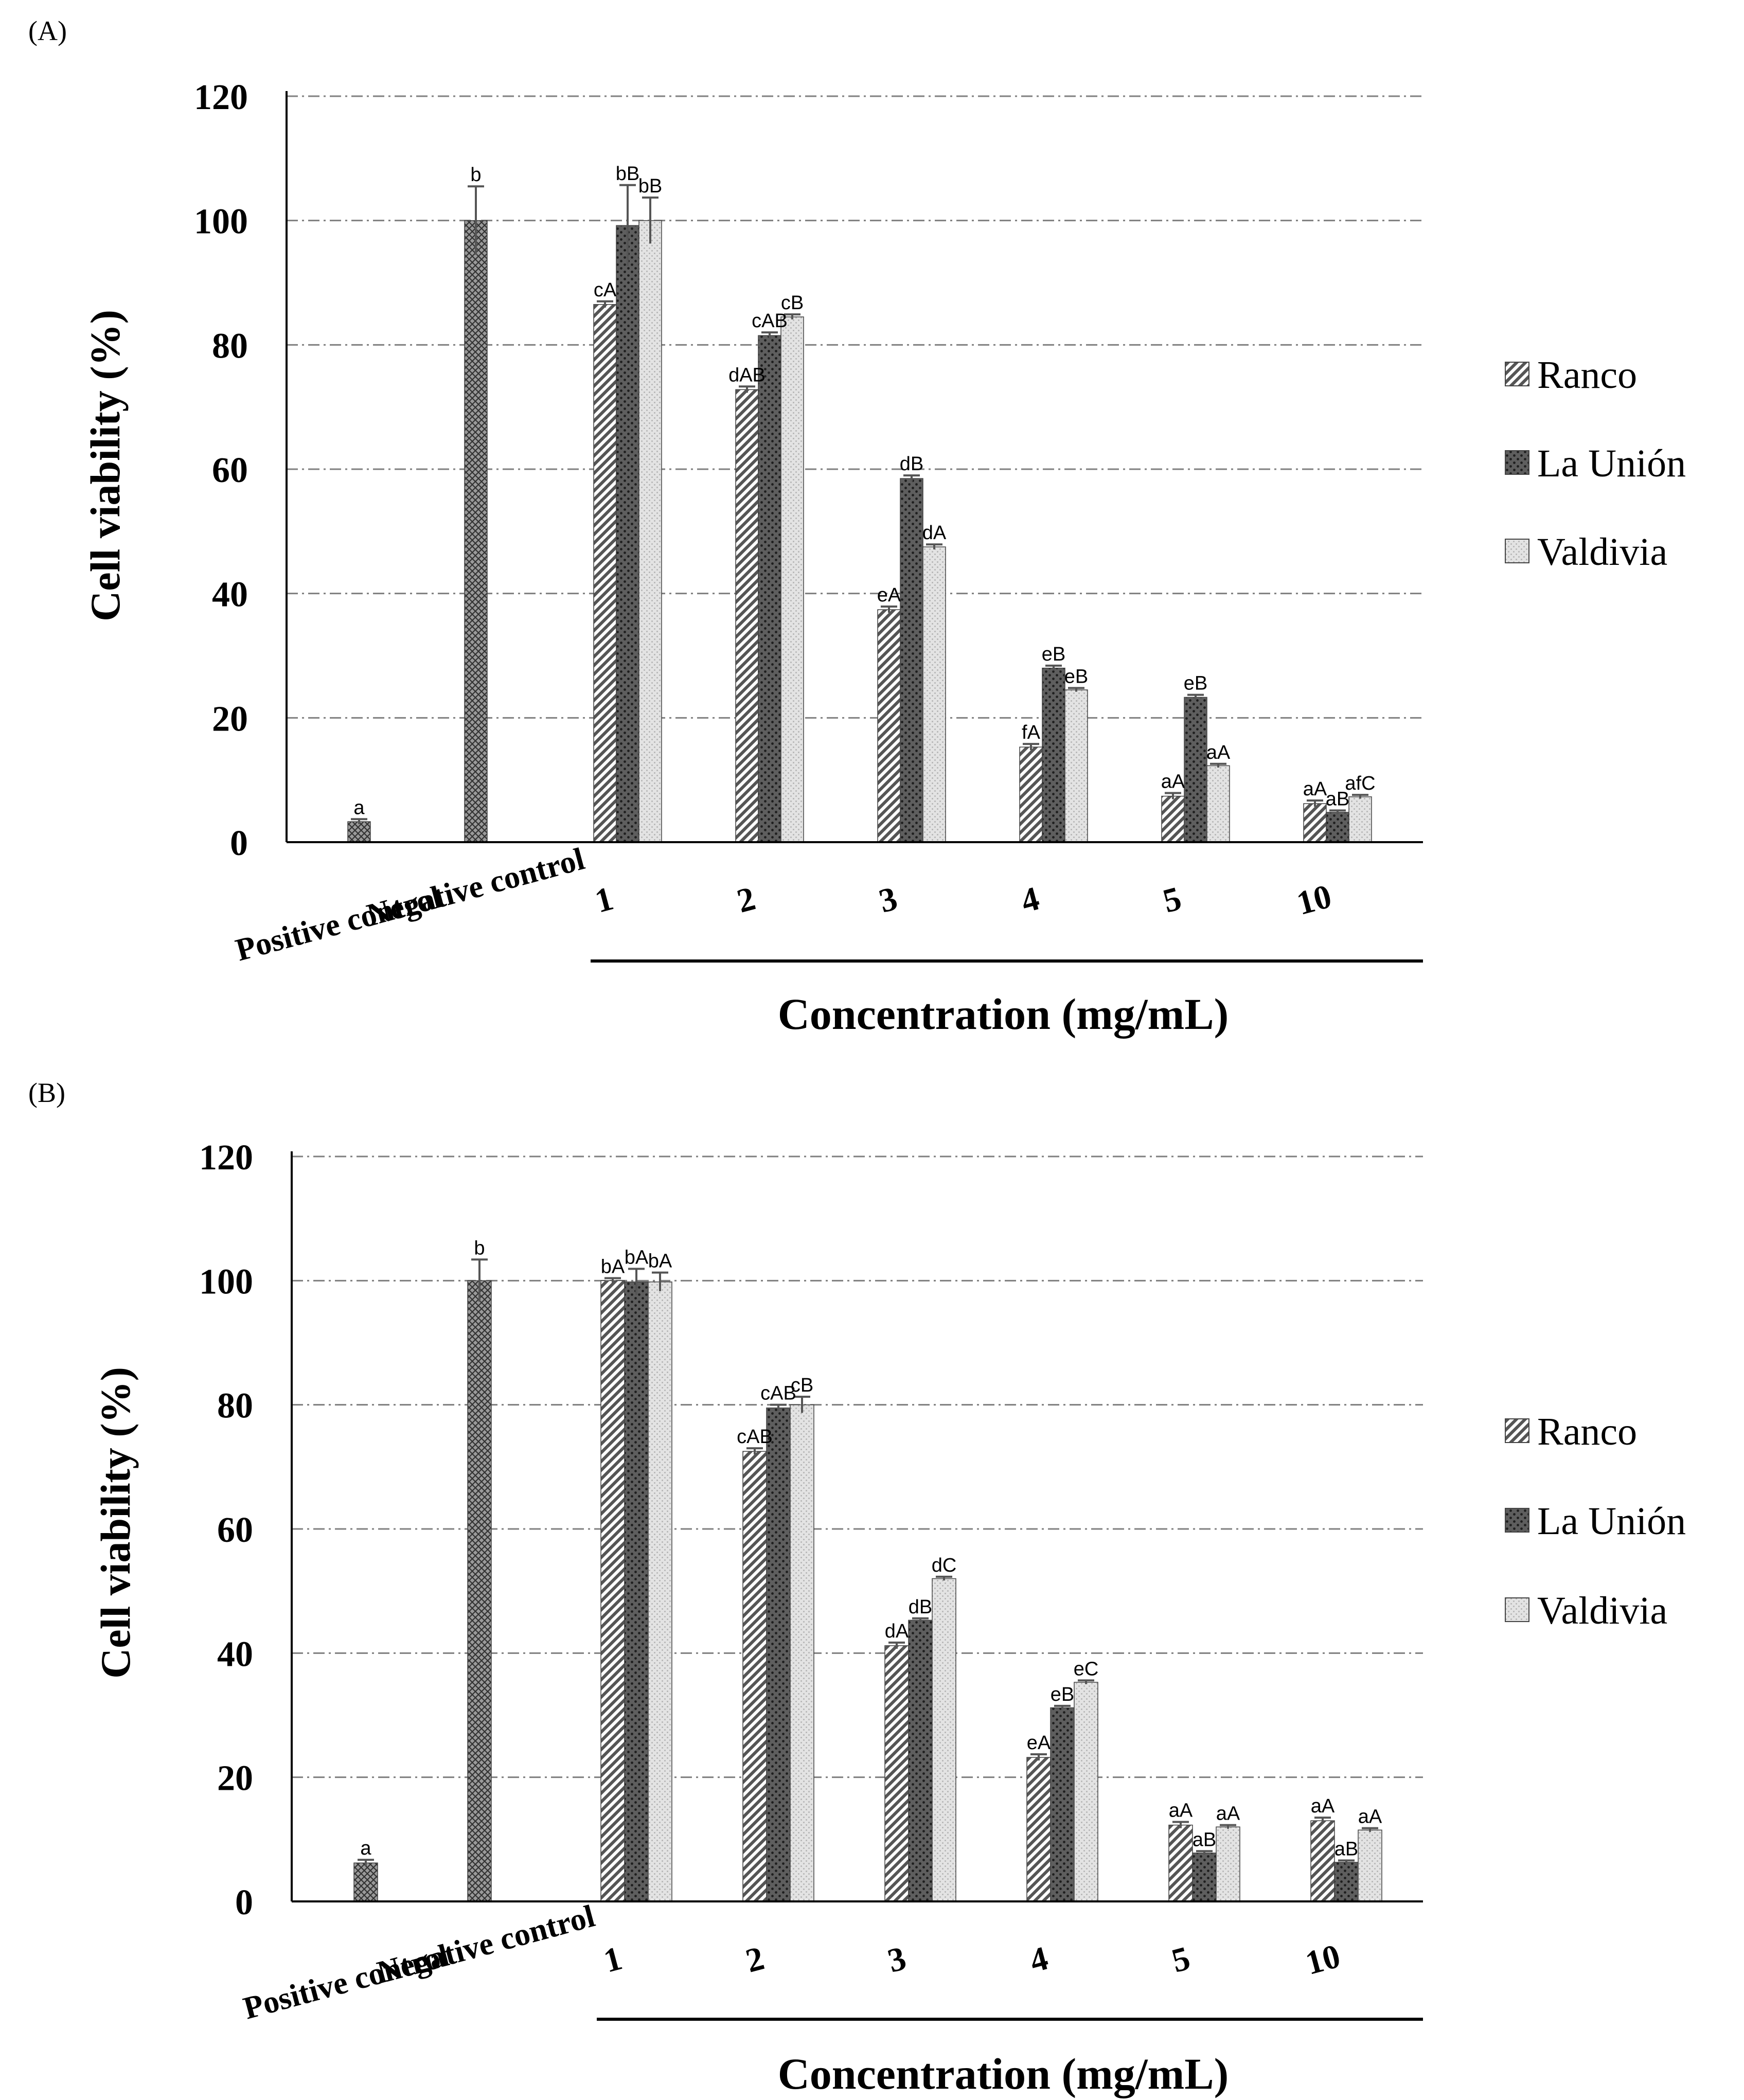  I want to click on panel-b-bar-ranco-5-sig-label: aA, so click(1181, 1811).